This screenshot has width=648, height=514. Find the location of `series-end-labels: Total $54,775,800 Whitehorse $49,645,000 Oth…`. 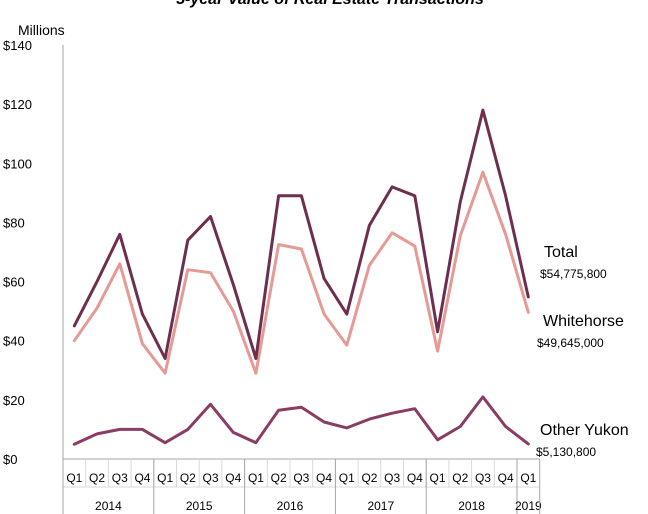

series-end-labels: Total $54,775,800 Whitehorse $49,645,000 Oth… is located at coordinates (582, 351).